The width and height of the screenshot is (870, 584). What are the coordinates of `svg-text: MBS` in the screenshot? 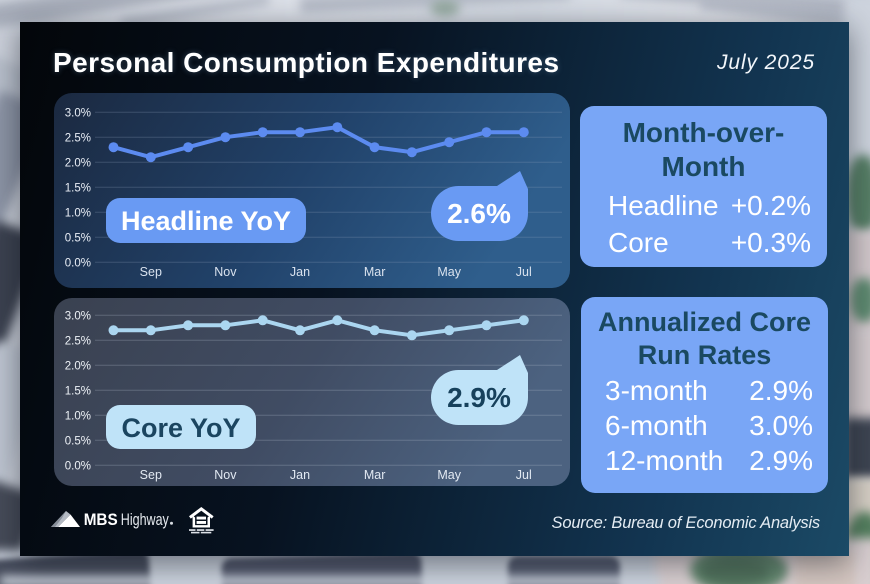 It's located at (101, 519).